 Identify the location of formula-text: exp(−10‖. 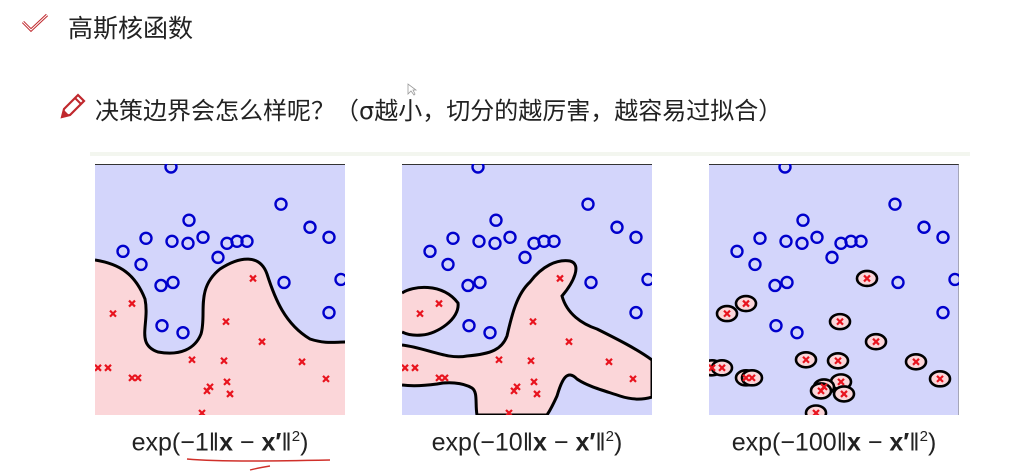
(482, 442).